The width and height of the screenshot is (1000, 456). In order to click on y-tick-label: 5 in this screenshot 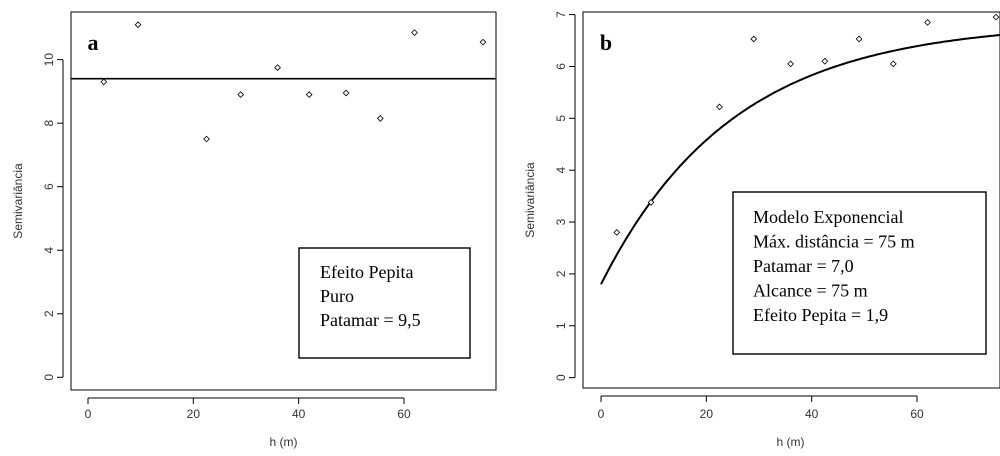, I will do `click(561, 118)`.